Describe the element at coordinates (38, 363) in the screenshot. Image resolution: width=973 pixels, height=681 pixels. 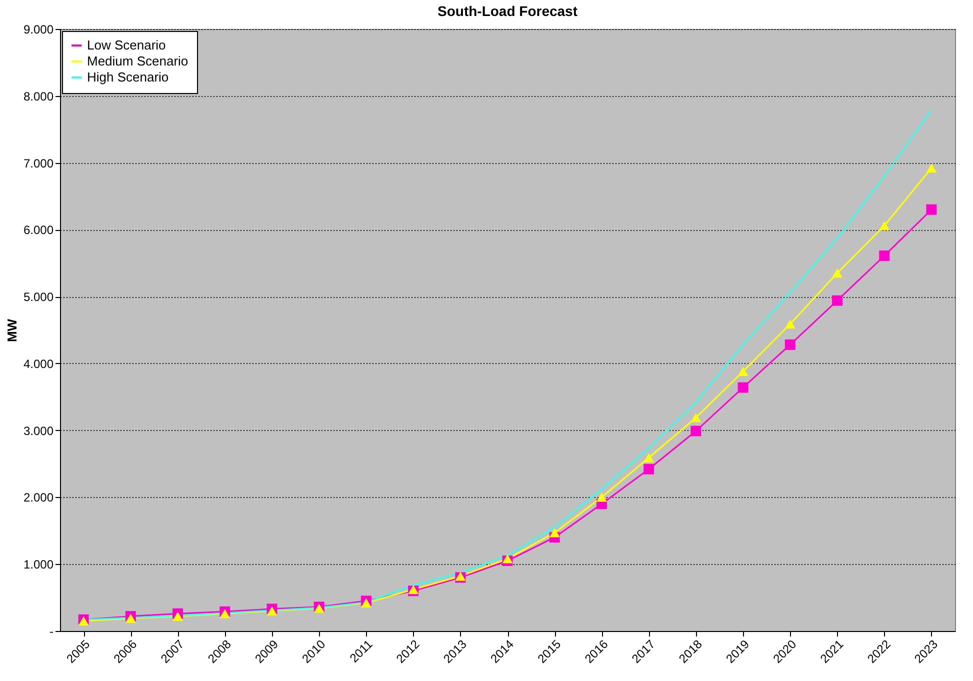
I see `y-tick-label: 4.000` at that location.